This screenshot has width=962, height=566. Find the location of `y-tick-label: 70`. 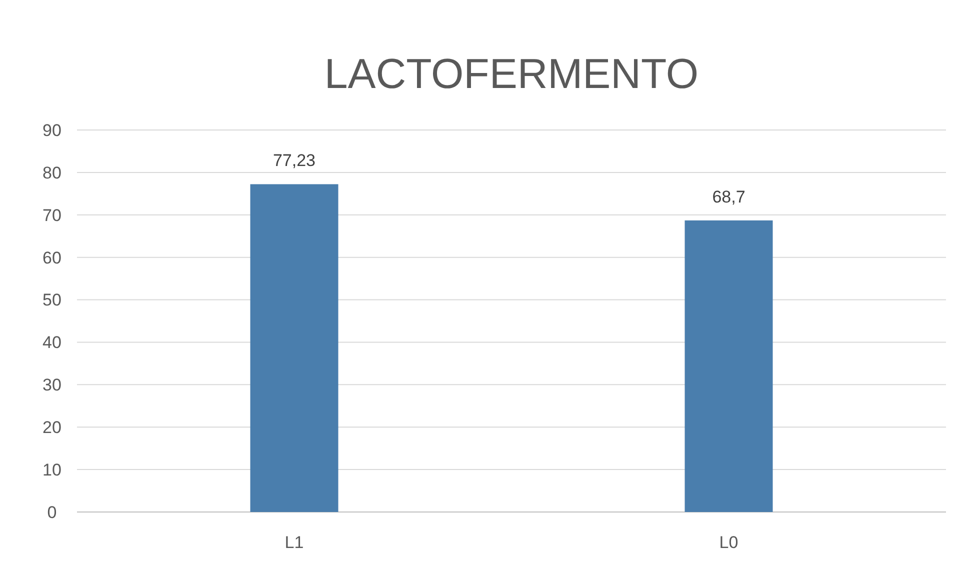

y-tick-label: 70 is located at coordinates (52, 215).